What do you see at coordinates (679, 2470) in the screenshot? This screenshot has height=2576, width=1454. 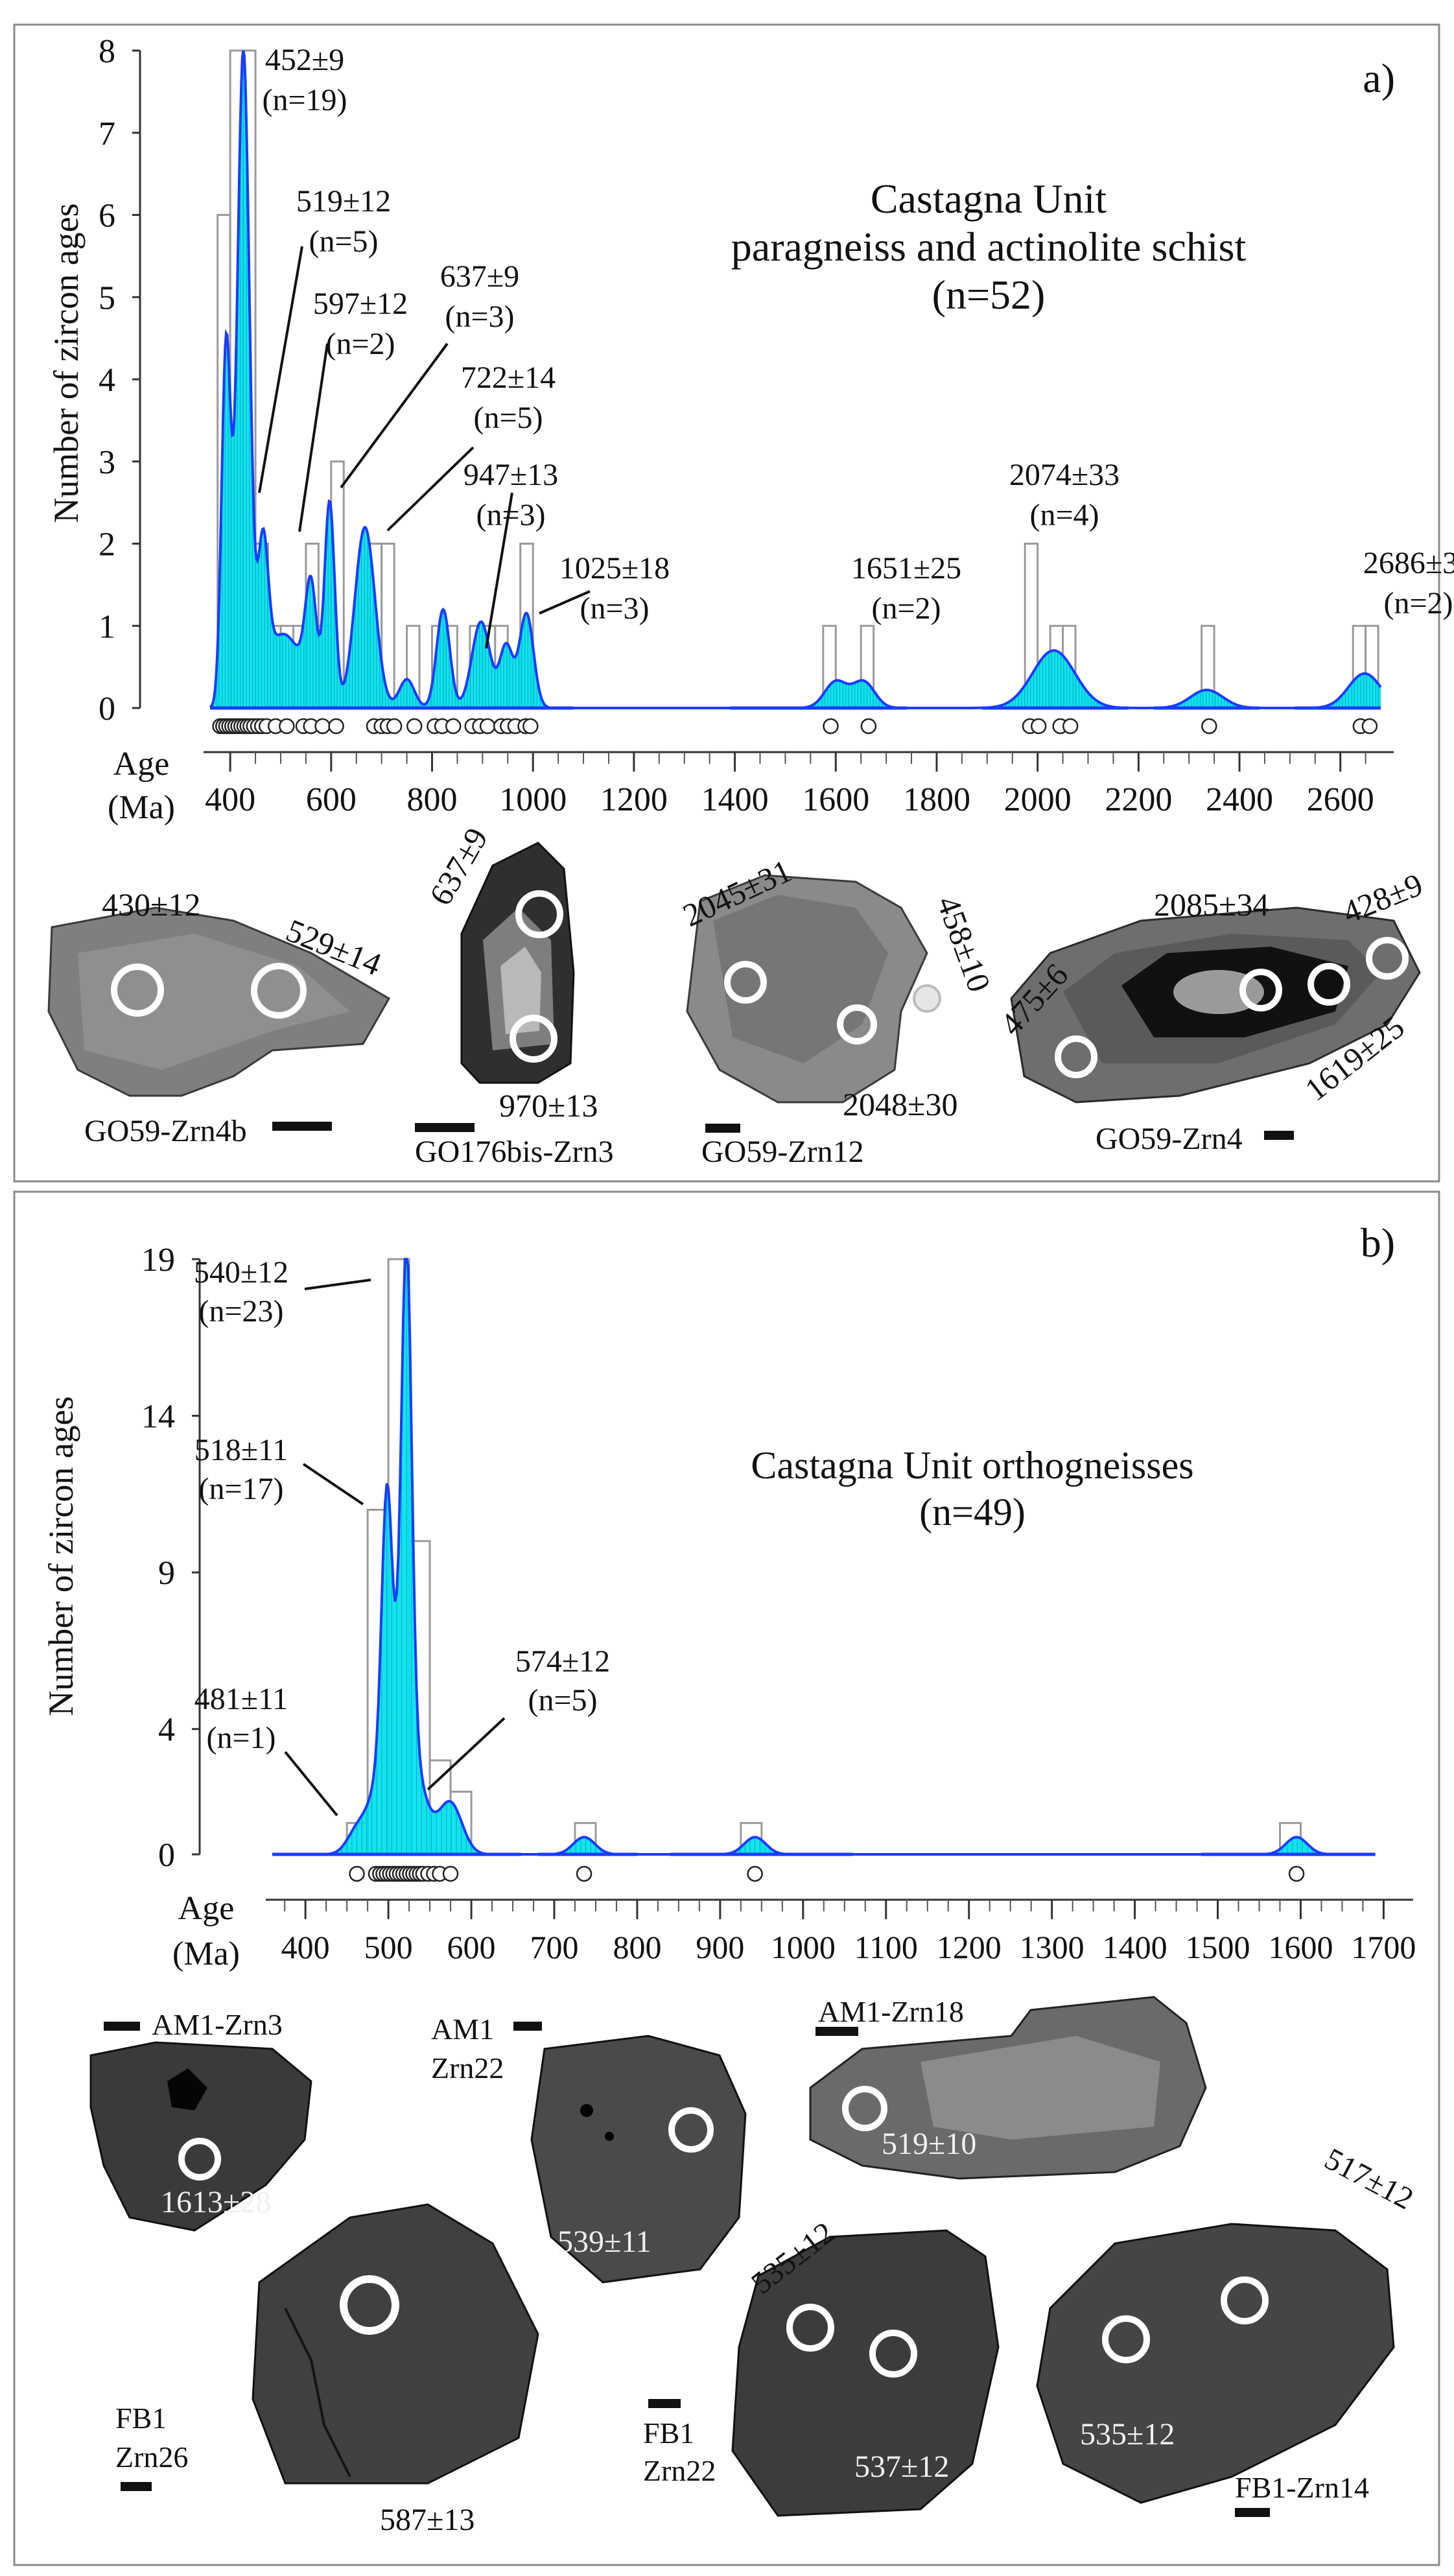 I see `grain-b5-caption-line2: Zrn22` at bounding box center [679, 2470].